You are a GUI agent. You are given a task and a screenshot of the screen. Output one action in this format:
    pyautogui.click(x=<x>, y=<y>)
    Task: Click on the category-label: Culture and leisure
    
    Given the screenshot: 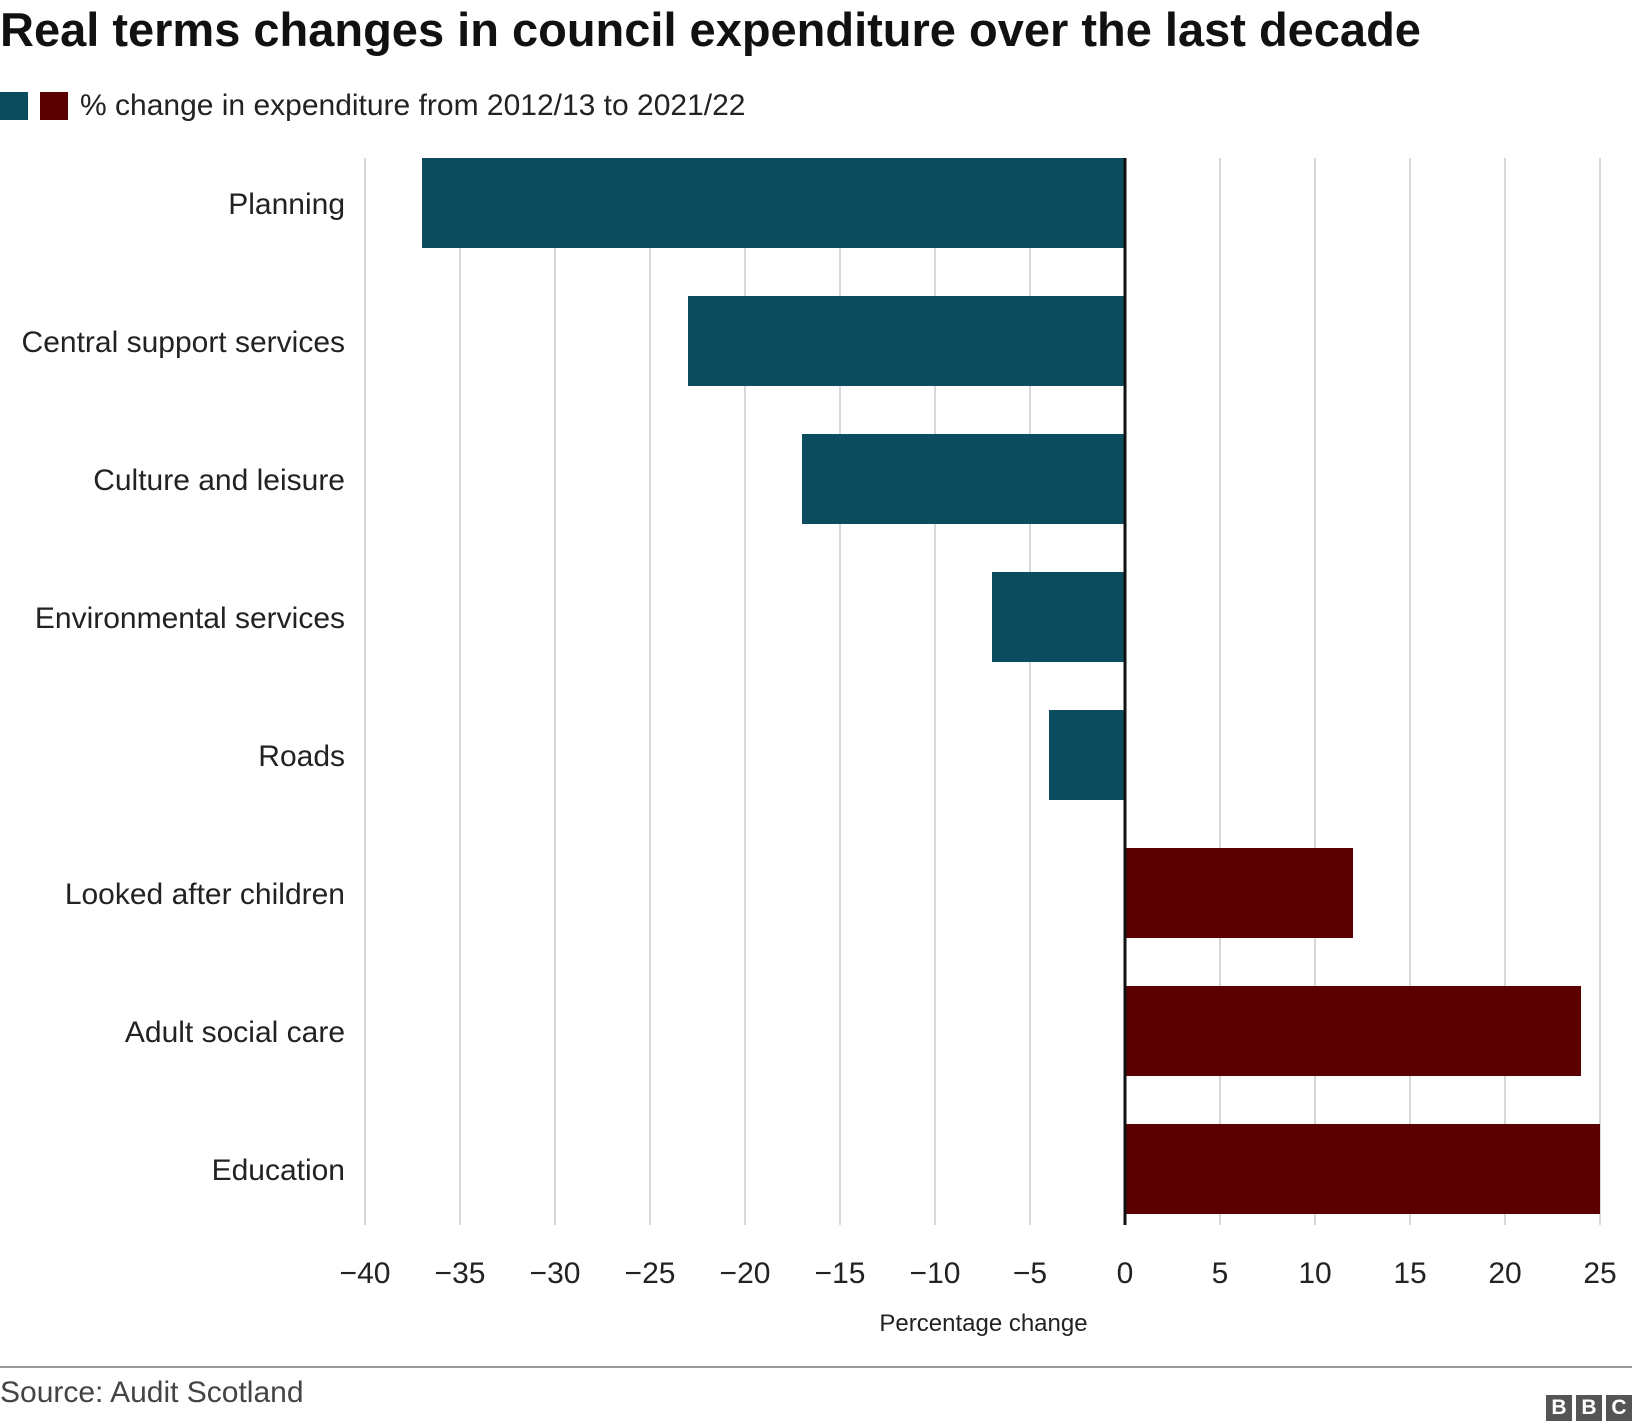 What is the action you would take?
    pyautogui.click(x=219, y=480)
    